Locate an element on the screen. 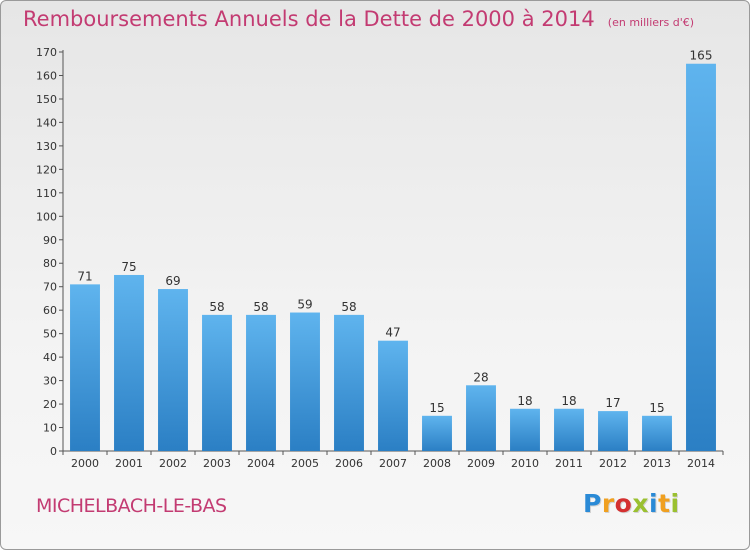 This screenshot has height=550, width=750. chart-subtitle: (en milliers d'€) is located at coordinates (651, 22).